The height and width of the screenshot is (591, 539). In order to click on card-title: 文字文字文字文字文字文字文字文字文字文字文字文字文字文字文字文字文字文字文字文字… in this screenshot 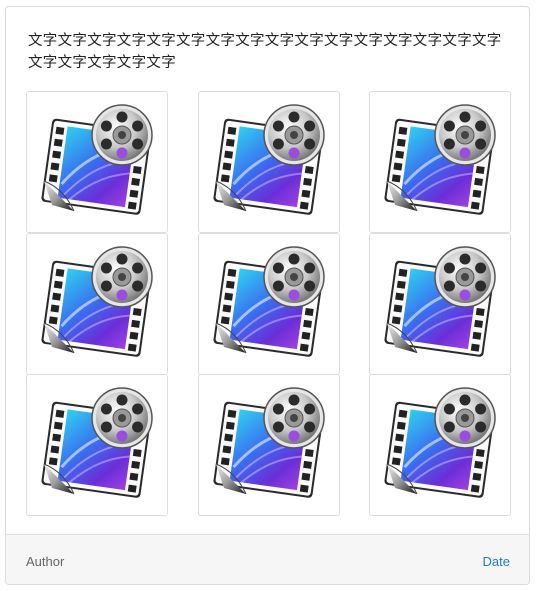, I will do `click(265, 52)`.